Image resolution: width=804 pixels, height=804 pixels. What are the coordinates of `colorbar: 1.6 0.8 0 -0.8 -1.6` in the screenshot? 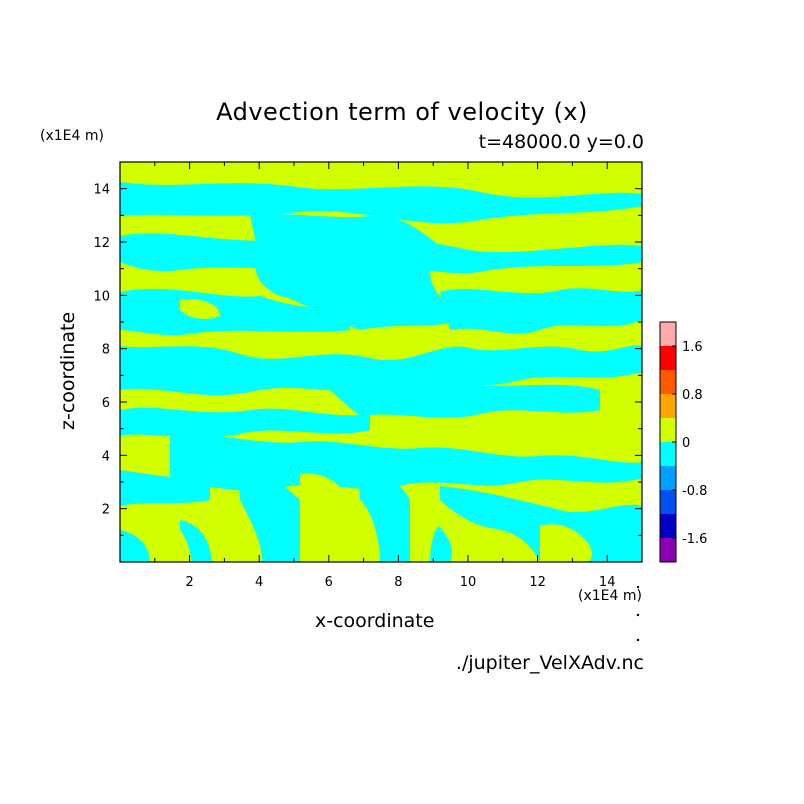 It's located at (683, 442).